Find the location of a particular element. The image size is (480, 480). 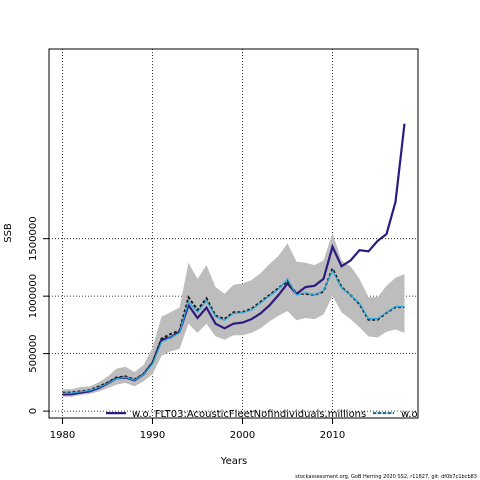

x-tick-label: 2000 is located at coordinates (242, 435).